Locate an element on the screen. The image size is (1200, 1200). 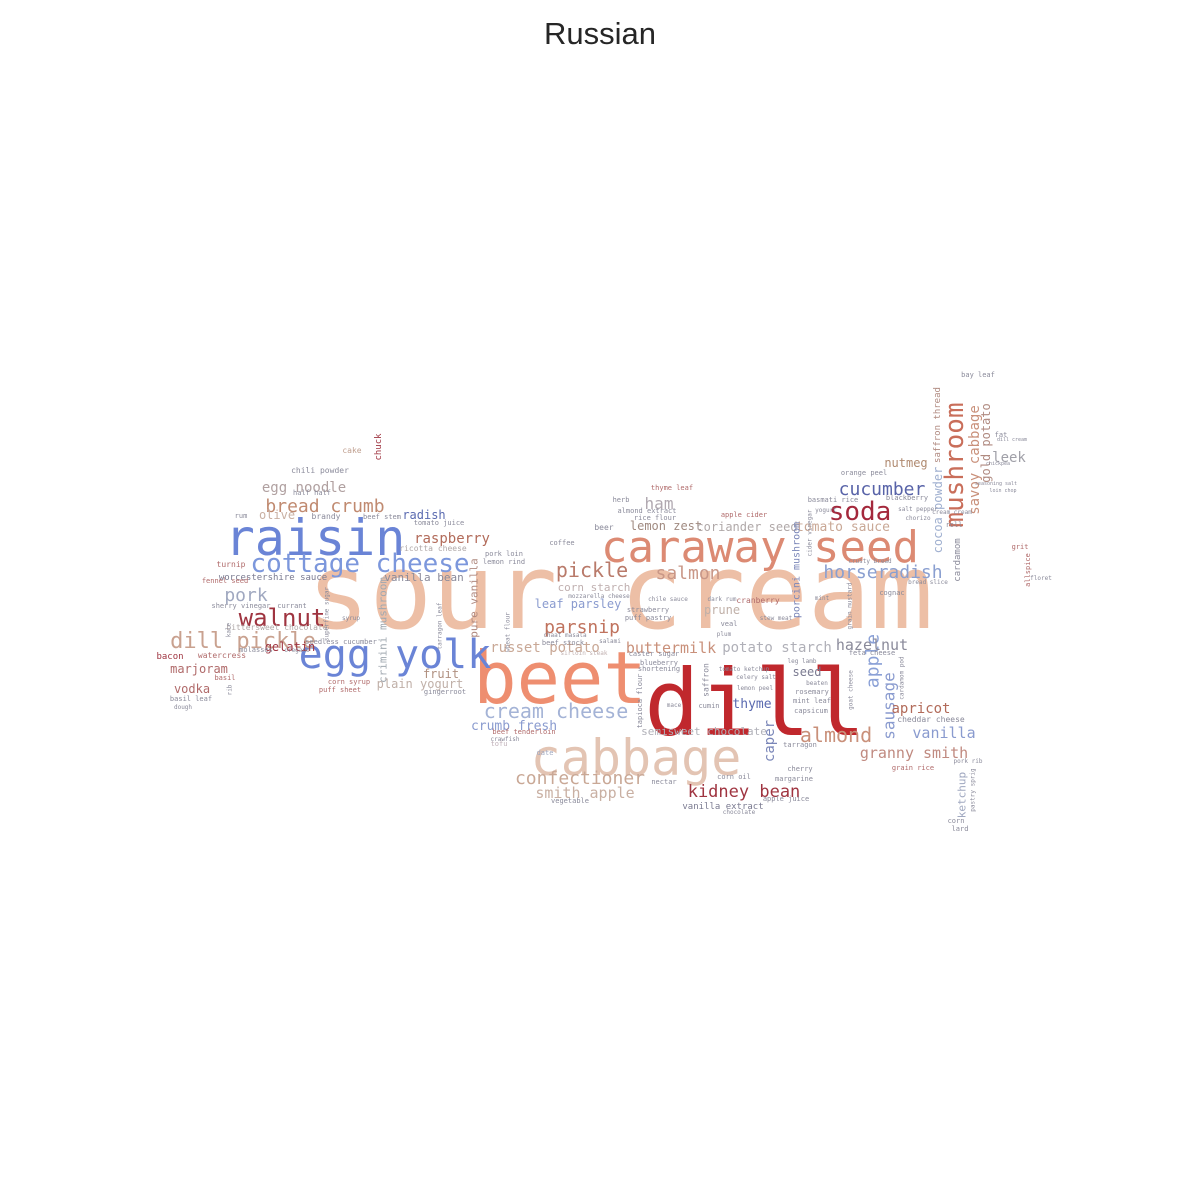
cloud-word: beer is located at coordinates (603, 527).